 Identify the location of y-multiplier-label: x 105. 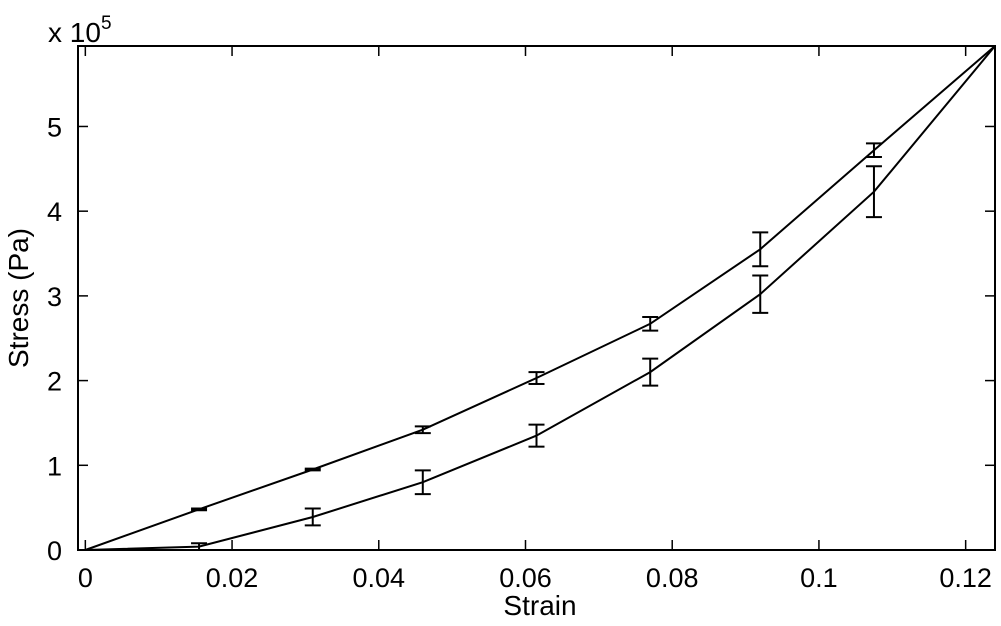
(80, 30).